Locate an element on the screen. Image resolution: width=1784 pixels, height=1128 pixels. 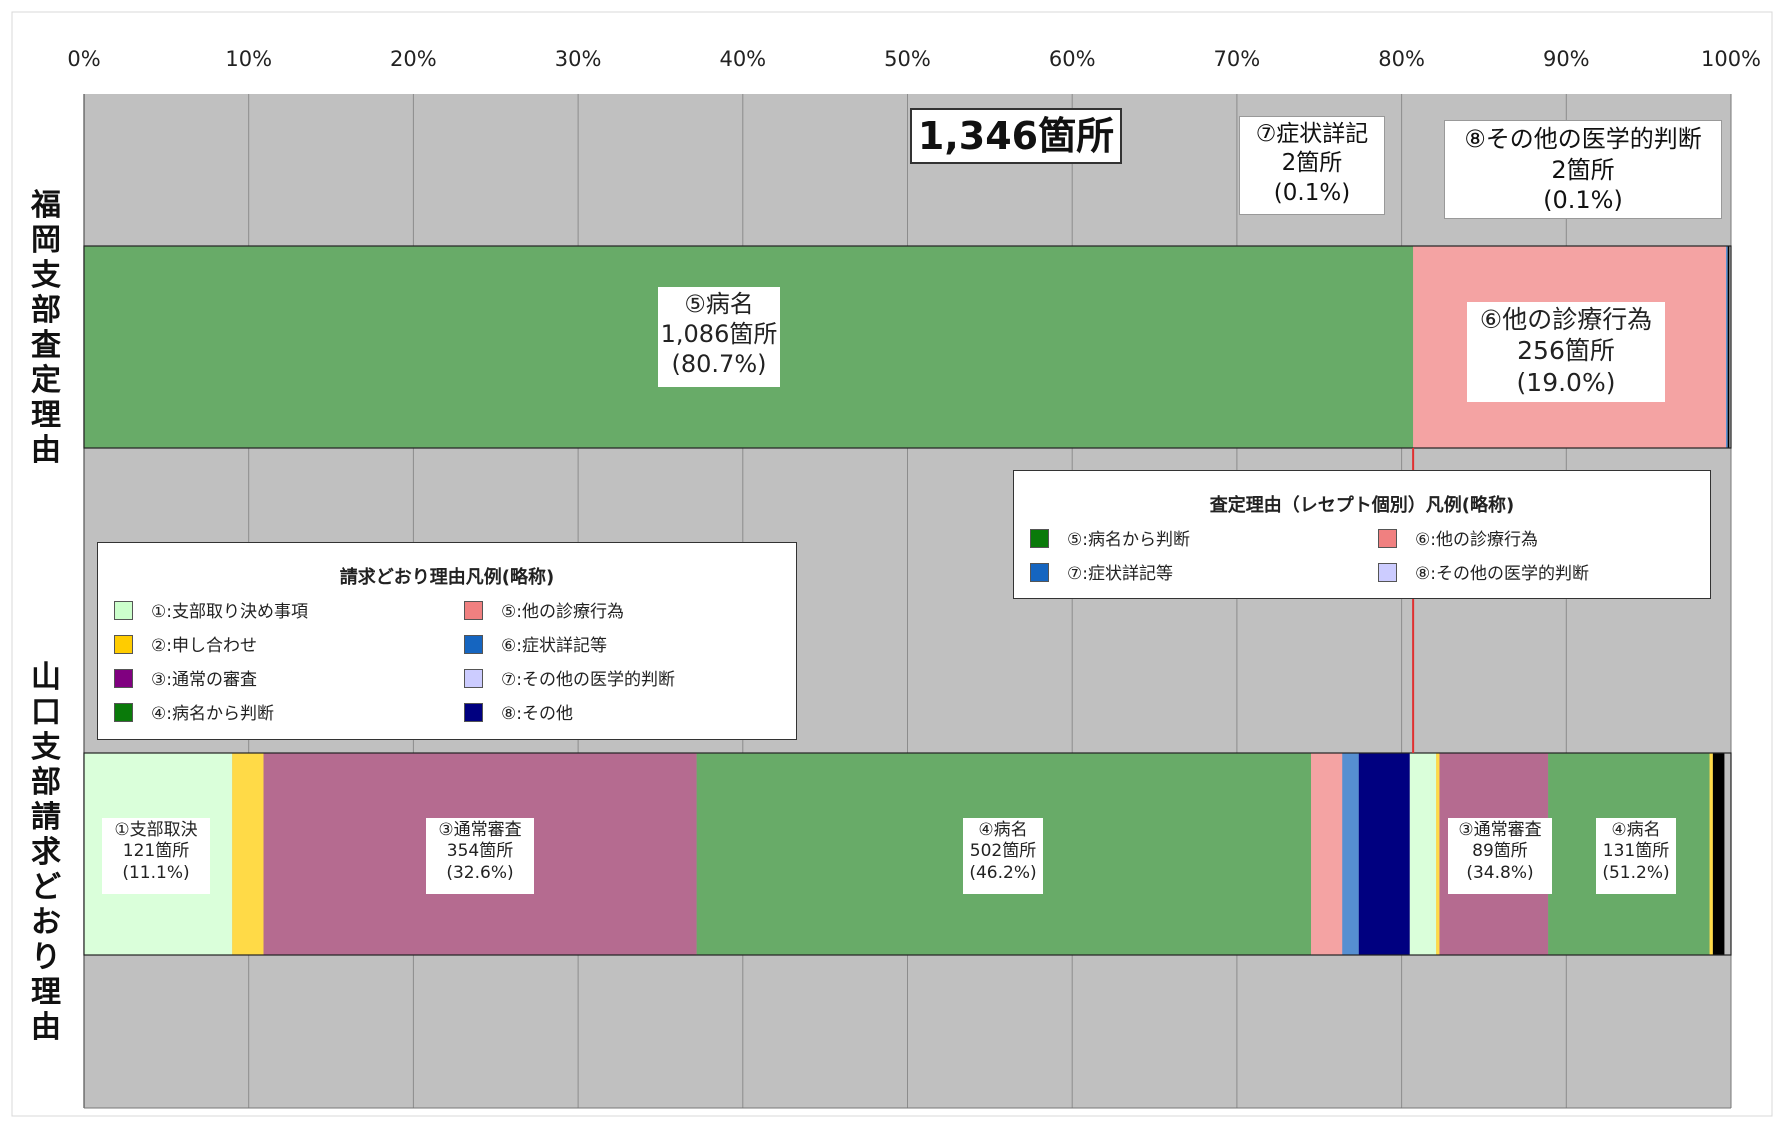
fukuoka-medical-name: ⑧その他の医学的判断 is located at coordinates (1583, 139).